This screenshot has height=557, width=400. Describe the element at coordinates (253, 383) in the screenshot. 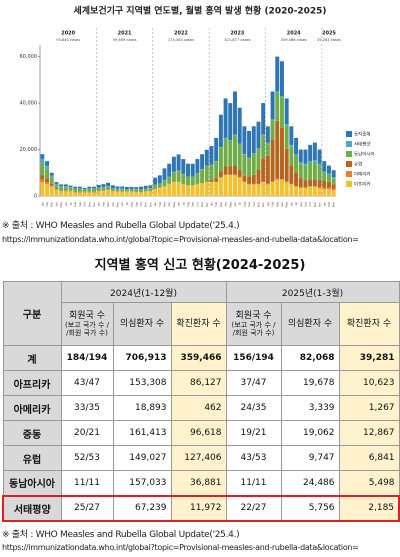

I see `table-cell: 37/47` at that location.